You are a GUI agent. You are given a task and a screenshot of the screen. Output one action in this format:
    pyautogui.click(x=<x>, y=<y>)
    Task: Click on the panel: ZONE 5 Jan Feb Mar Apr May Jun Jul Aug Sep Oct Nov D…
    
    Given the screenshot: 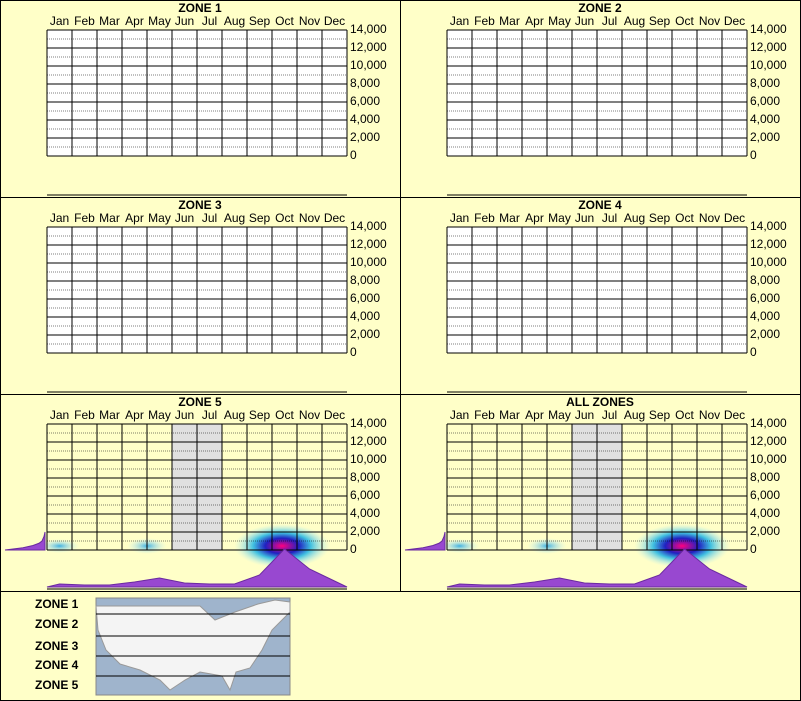 What is the action you would take?
    pyautogui.click(x=195, y=492)
    